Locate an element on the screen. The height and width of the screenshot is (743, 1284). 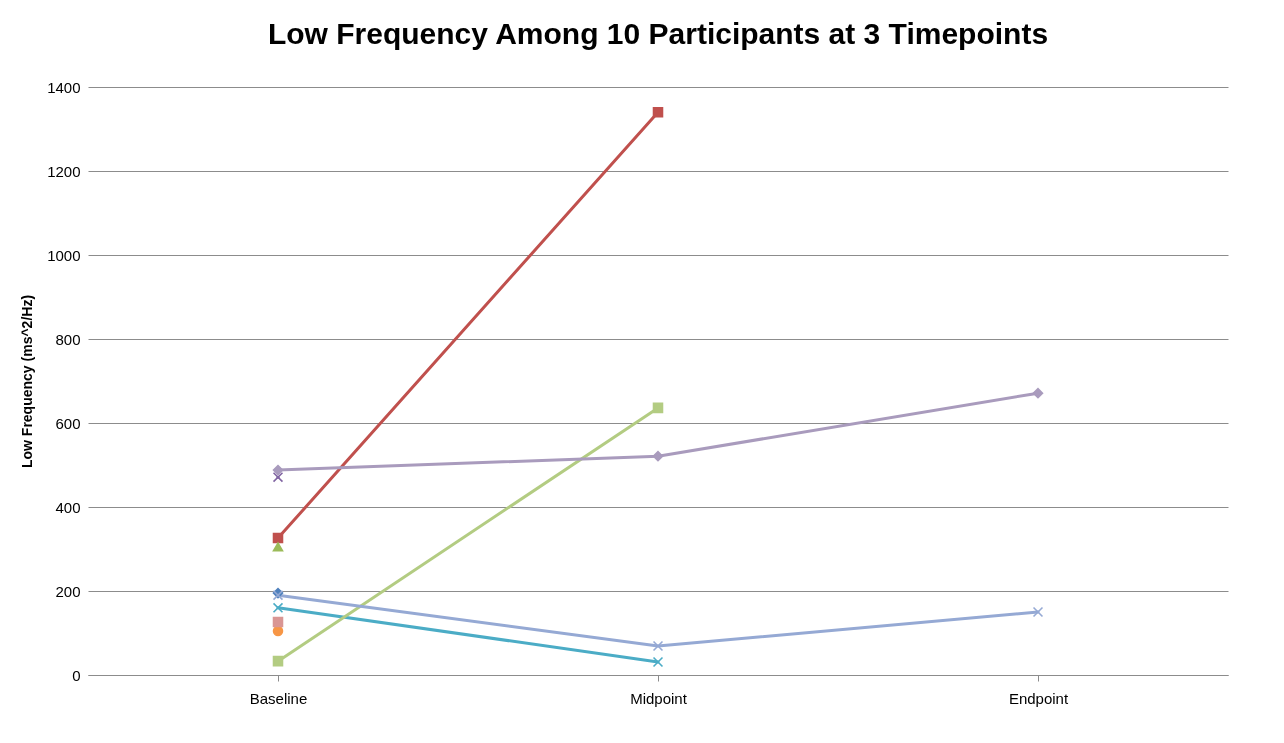
y-tick-label: 0 is located at coordinates (76, 675).